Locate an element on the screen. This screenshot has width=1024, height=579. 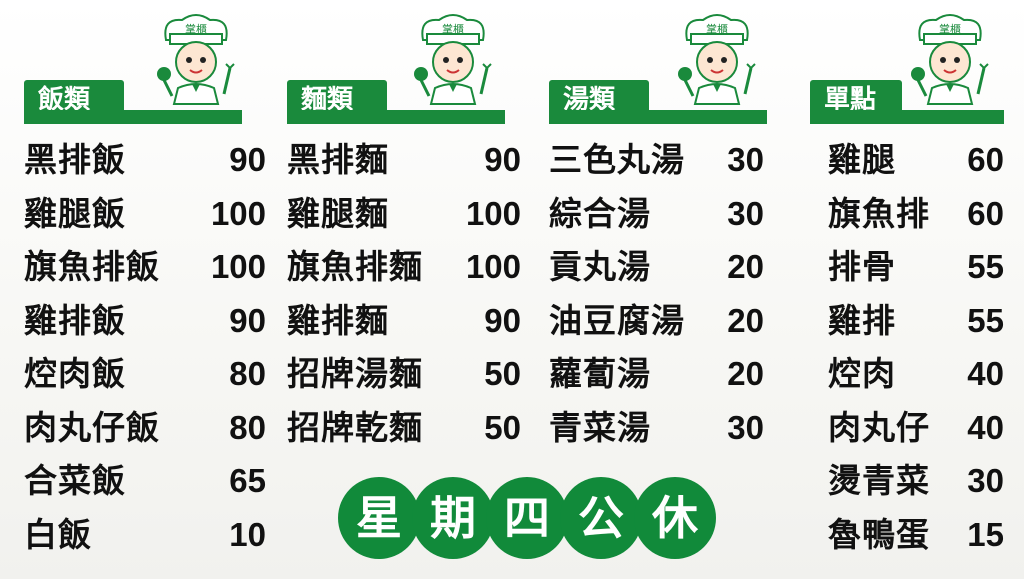
item-name: 油豆腐湯 is located at coordinates (617, 320).